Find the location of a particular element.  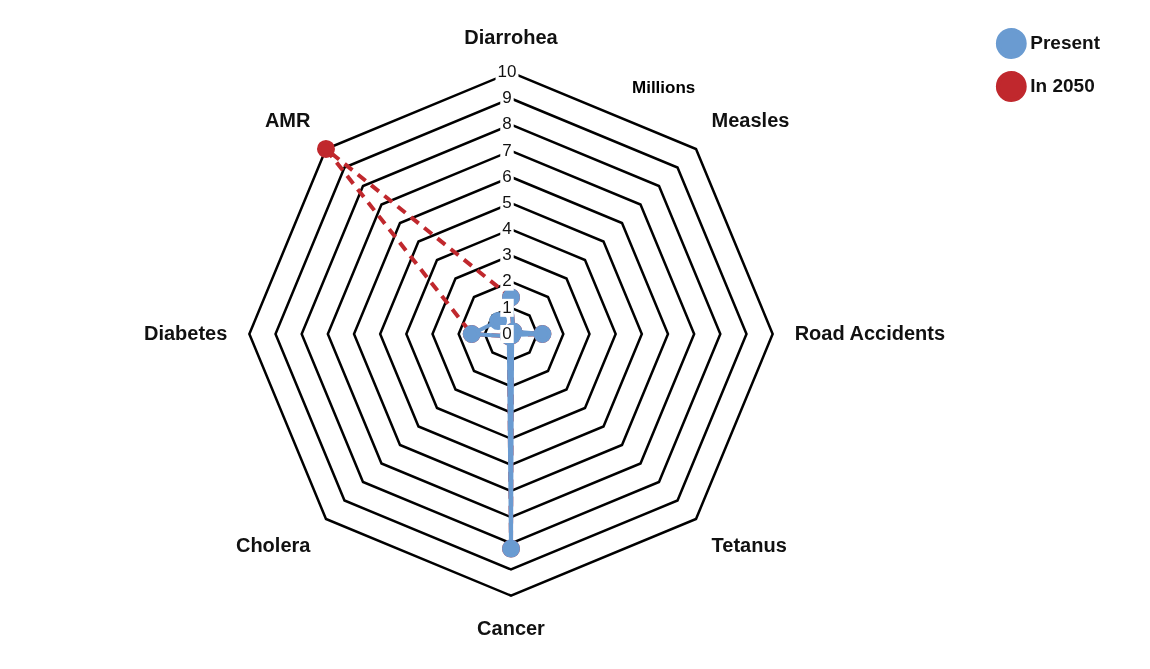

spoke-label: Diarrohea is located at coordinates (511, 36).